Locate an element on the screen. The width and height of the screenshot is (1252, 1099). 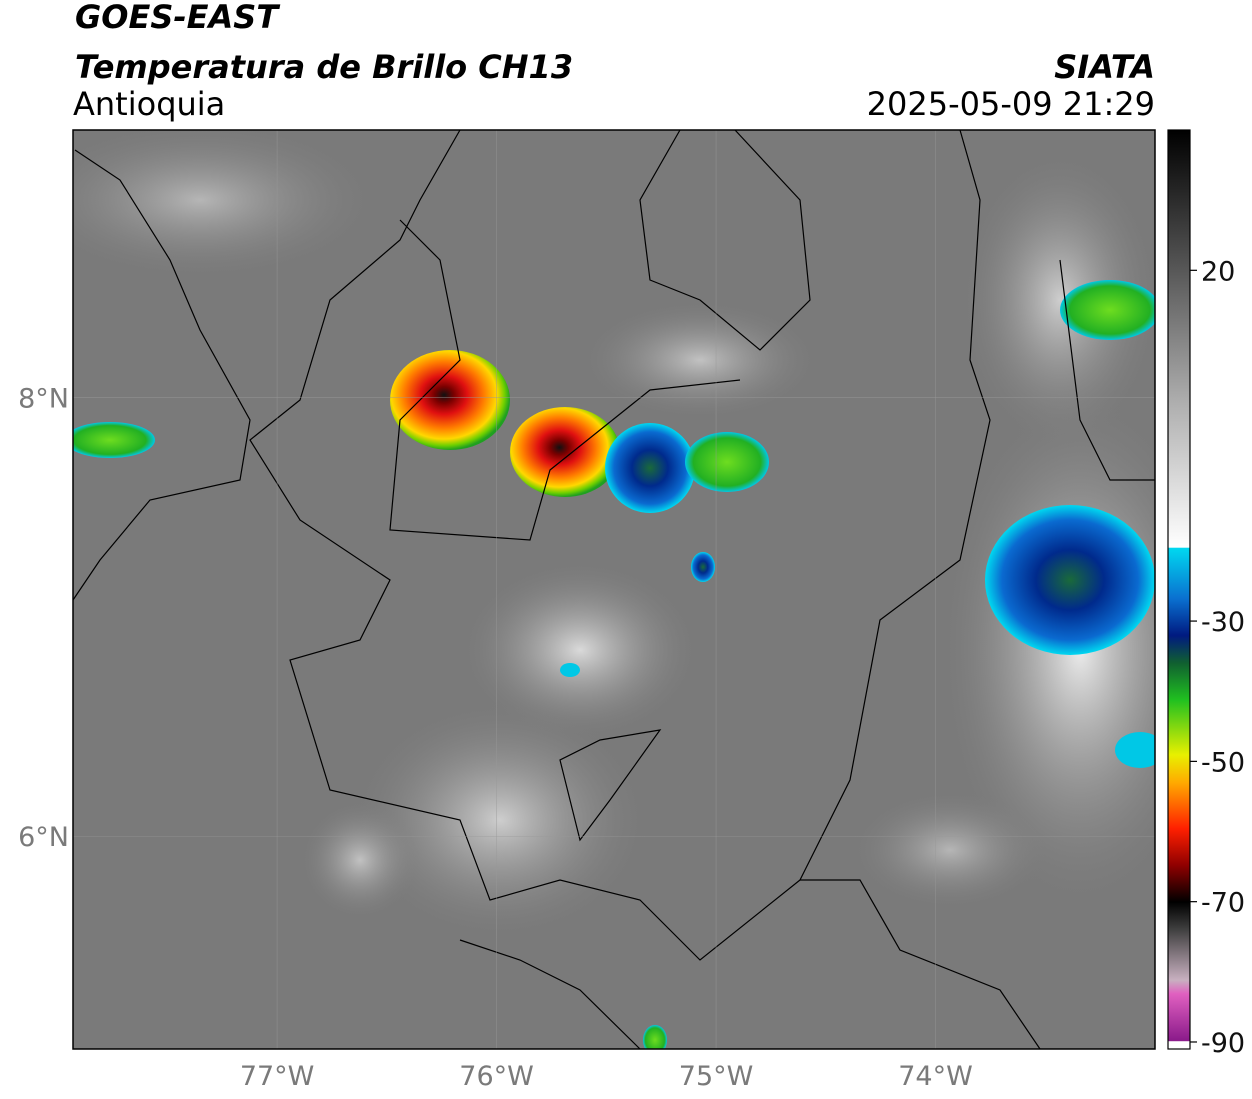
colorbar-tick-label: -30 is located at coordinates (1223, 622).